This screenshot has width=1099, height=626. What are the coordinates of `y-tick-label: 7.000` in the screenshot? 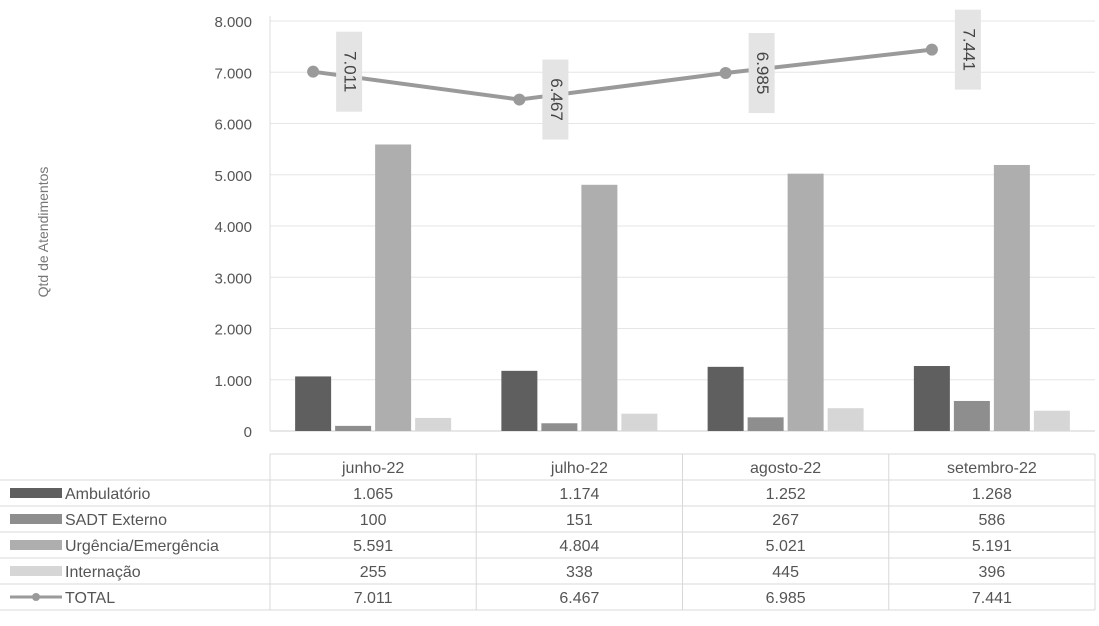 It's located at (233, 73).